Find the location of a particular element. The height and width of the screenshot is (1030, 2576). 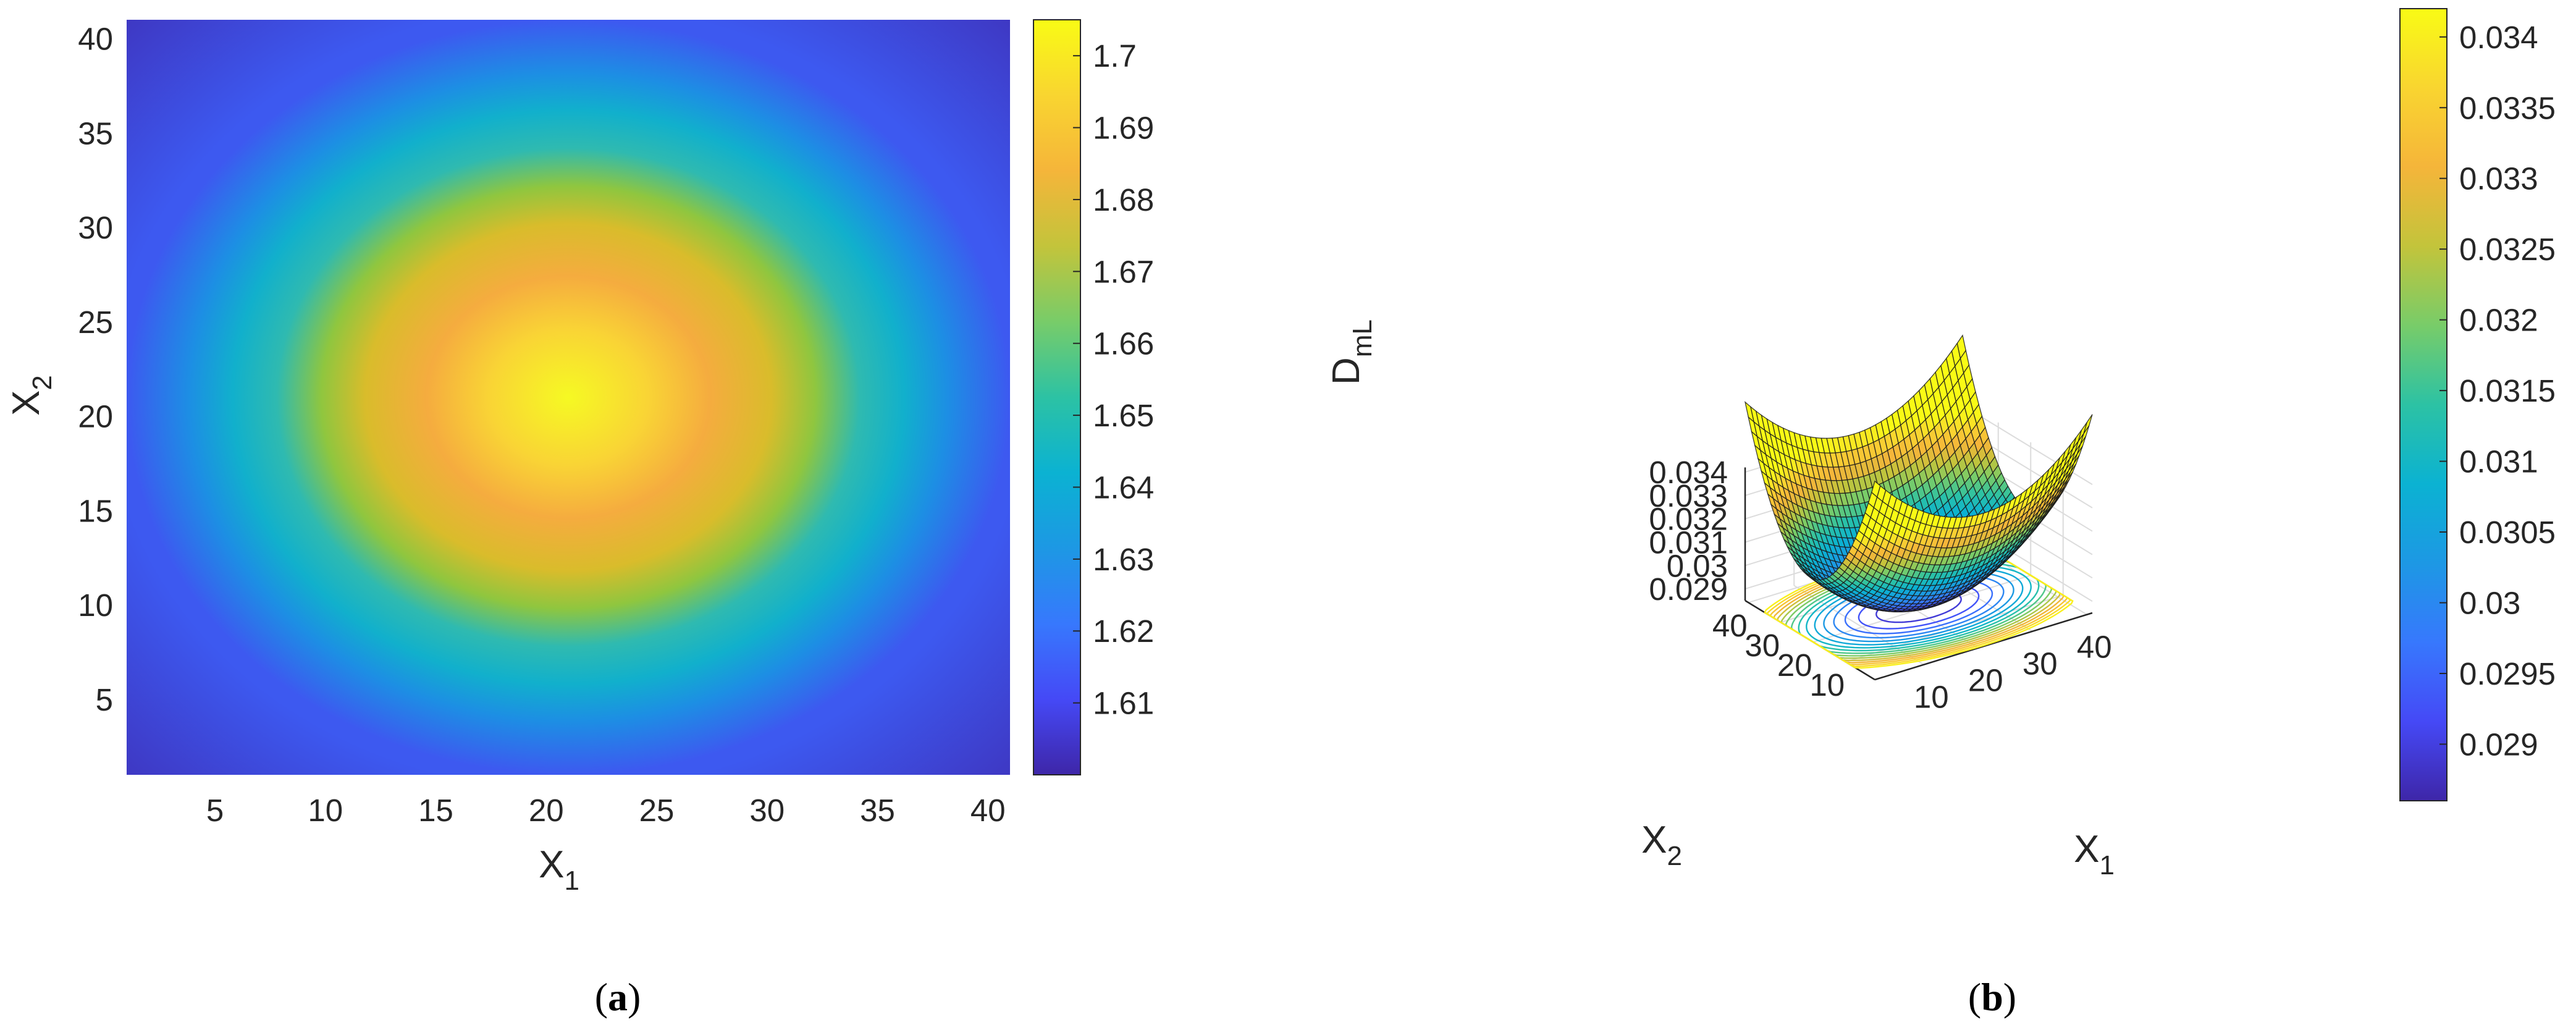

surface-z-tick-label: 0.032 is located at coordinates (1688, 519).